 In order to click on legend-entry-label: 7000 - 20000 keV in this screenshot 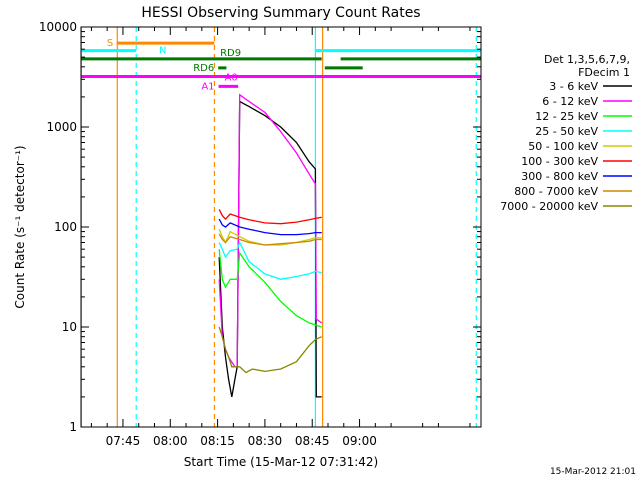, I will do `click(549, 206)`.